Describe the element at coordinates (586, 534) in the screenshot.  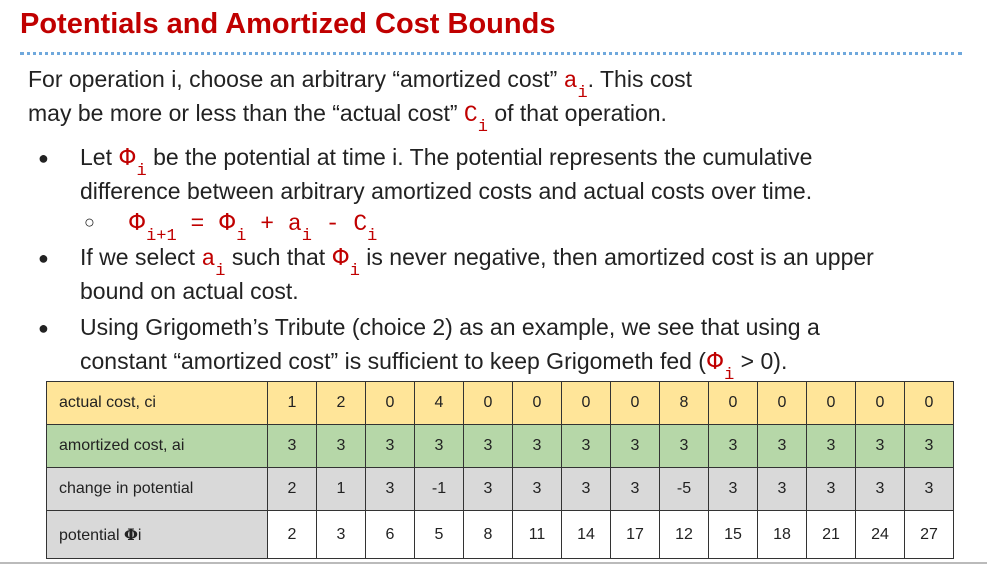
I see `table-cell: 14` at that location.